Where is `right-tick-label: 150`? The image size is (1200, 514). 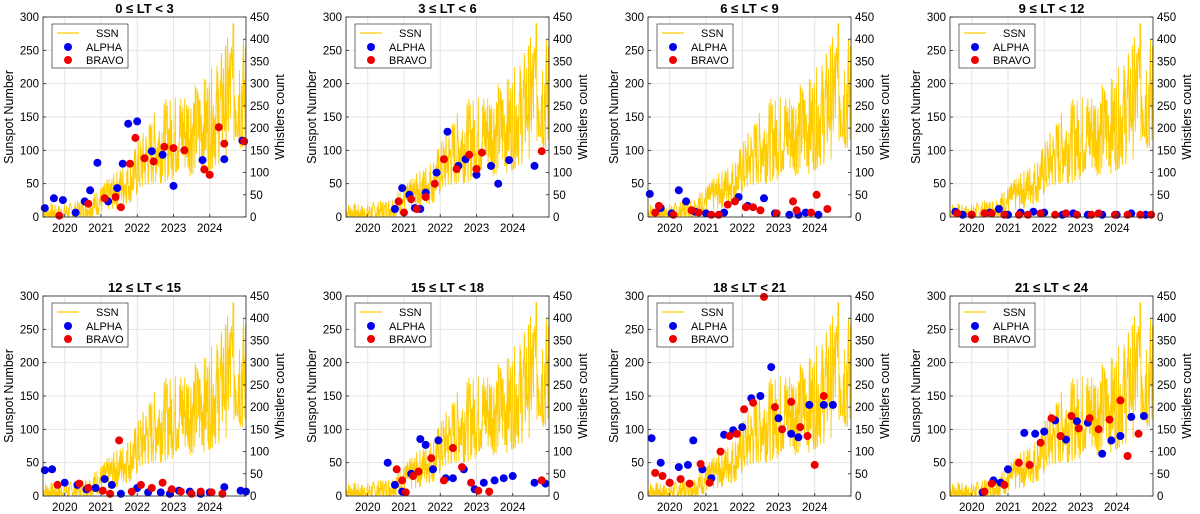
right-tick-label: 150 is located at coordinates (1166, 151).